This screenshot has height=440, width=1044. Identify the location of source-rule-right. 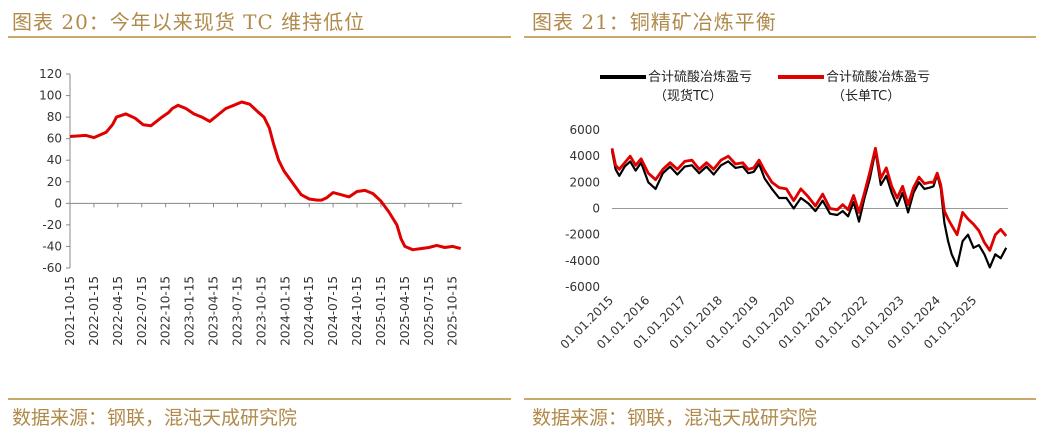
(780, 399).